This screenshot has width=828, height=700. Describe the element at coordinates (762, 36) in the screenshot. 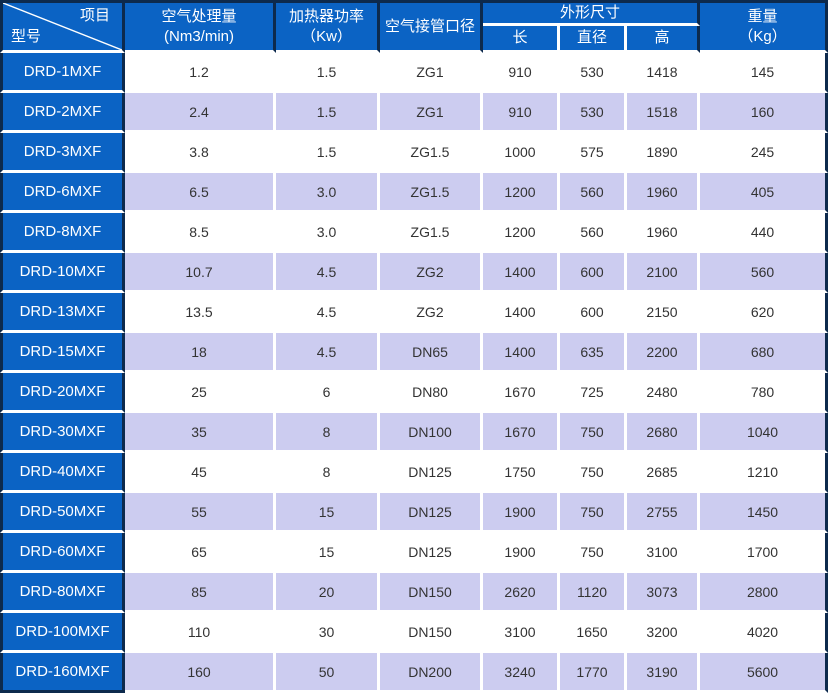

I see `header-weight-line2: （Kg）` at that location.